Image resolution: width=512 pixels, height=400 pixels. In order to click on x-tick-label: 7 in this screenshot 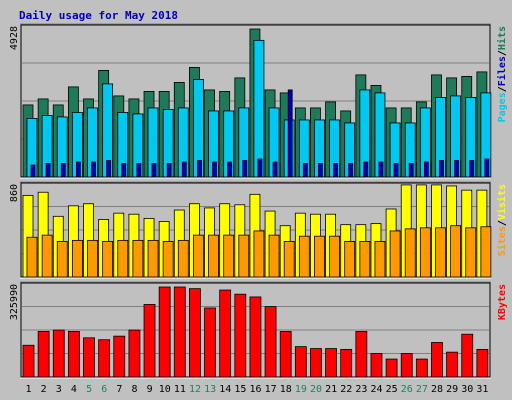, I will do `click(119, 389)`.